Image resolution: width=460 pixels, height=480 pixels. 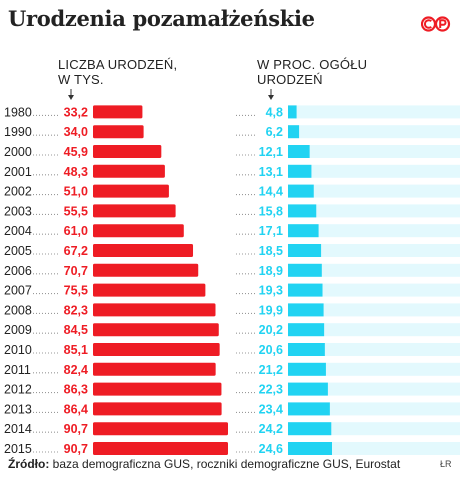 I want to click on right-column-header: W PROC. OGÓŁU URODZEŃ, so click(x=312, y=72).